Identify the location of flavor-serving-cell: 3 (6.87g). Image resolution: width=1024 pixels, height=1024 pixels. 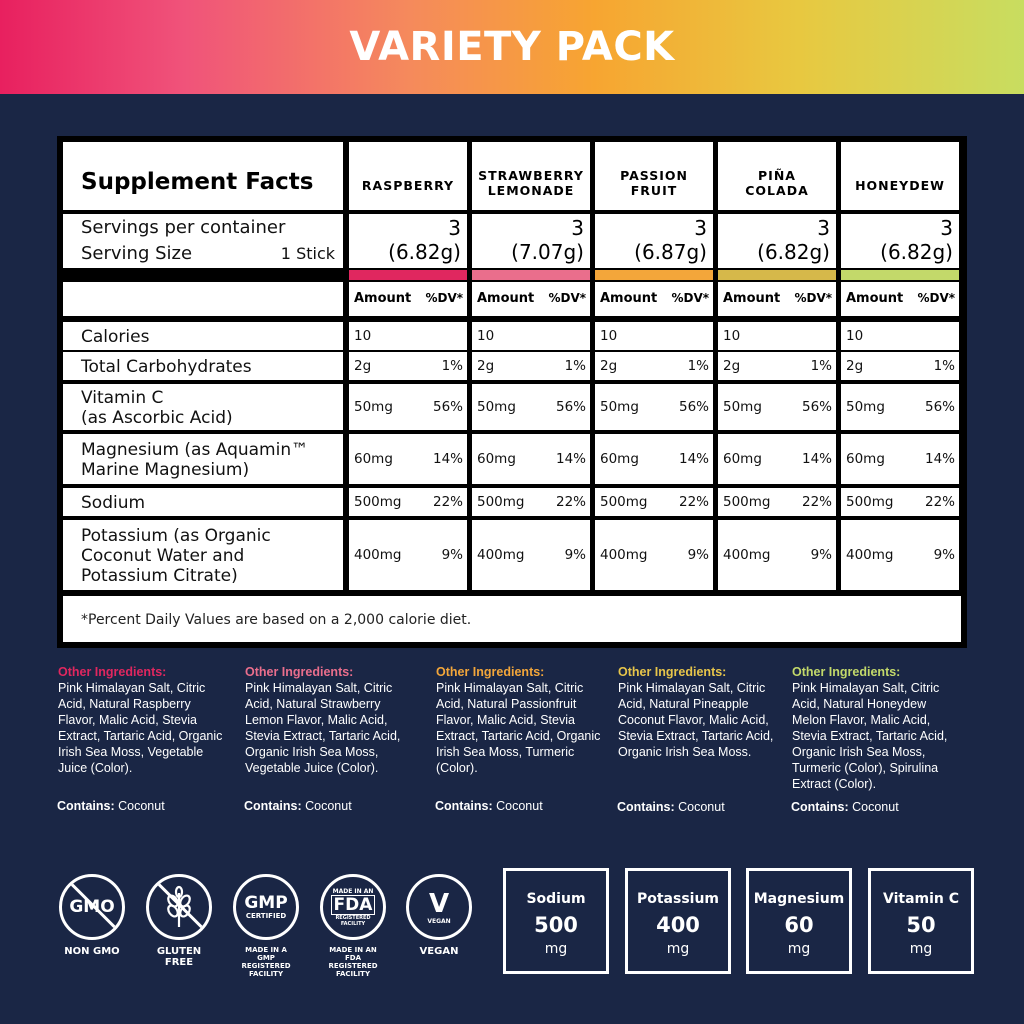
(654, 241).